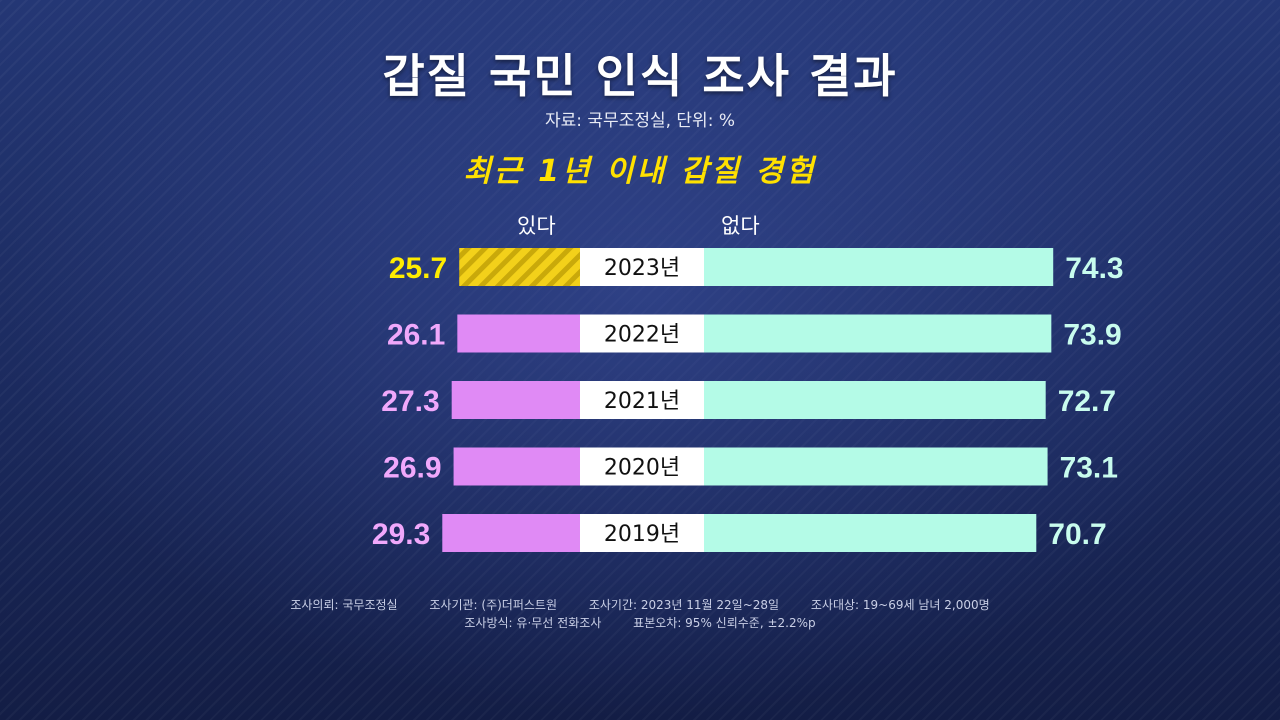  Describe the element at coordinates (740, 226) in the screenshot. I see `legend-no-label: 없다` at that location.